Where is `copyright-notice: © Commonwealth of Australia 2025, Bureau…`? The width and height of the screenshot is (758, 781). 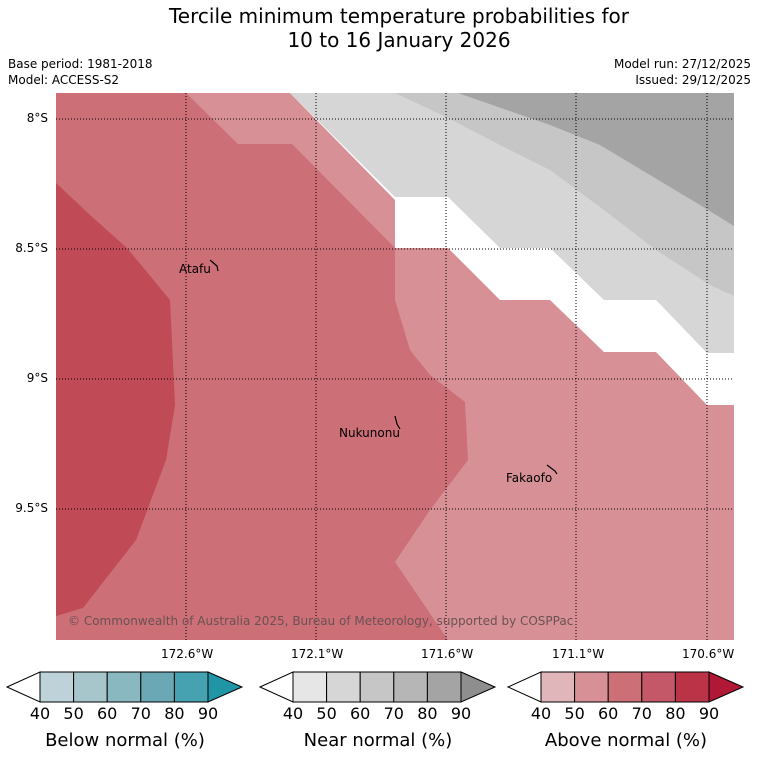
copyright-notice: © Commonwealth of Australia 2025, Bureau… is located at coordinates (321, 621).